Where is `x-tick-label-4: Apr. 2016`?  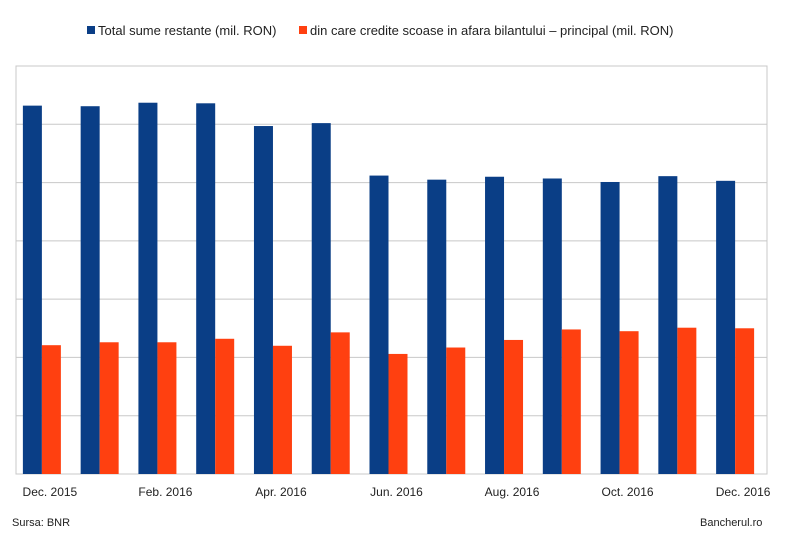
x-tick-label-4: Apr. 2016 is located at coordinates (281, 492).